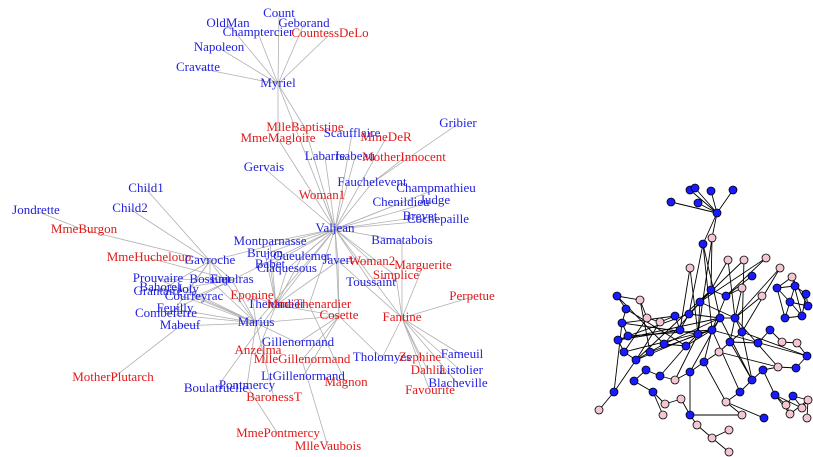  I want to click on node-label-ltgillenormand: LtGillenormand, so click(303, 375).